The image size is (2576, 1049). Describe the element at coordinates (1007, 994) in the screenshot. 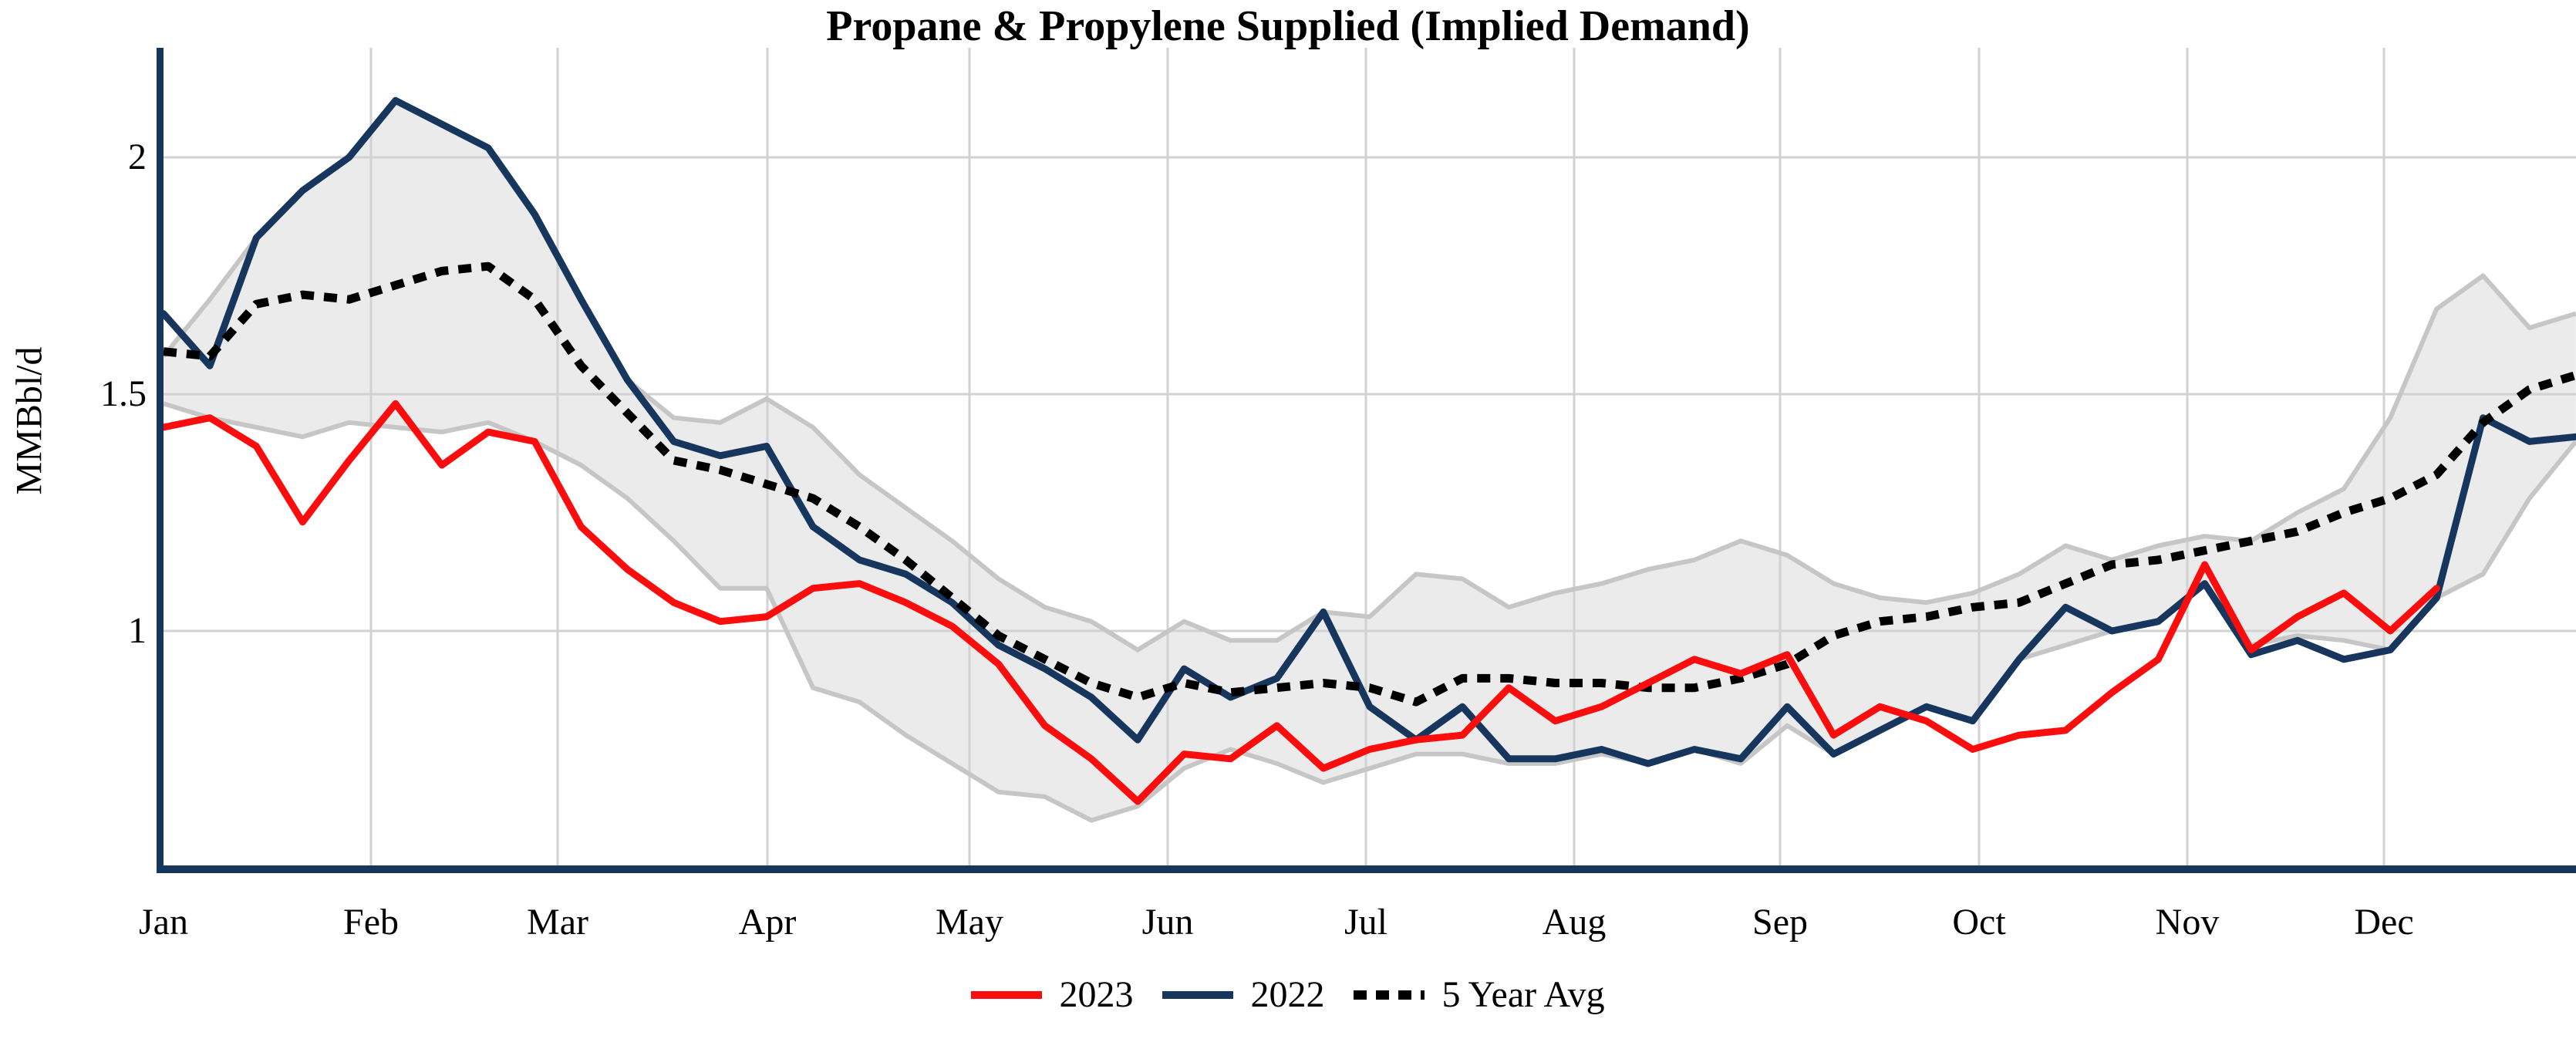

I see `legend-swatch-2023-line` at that location.